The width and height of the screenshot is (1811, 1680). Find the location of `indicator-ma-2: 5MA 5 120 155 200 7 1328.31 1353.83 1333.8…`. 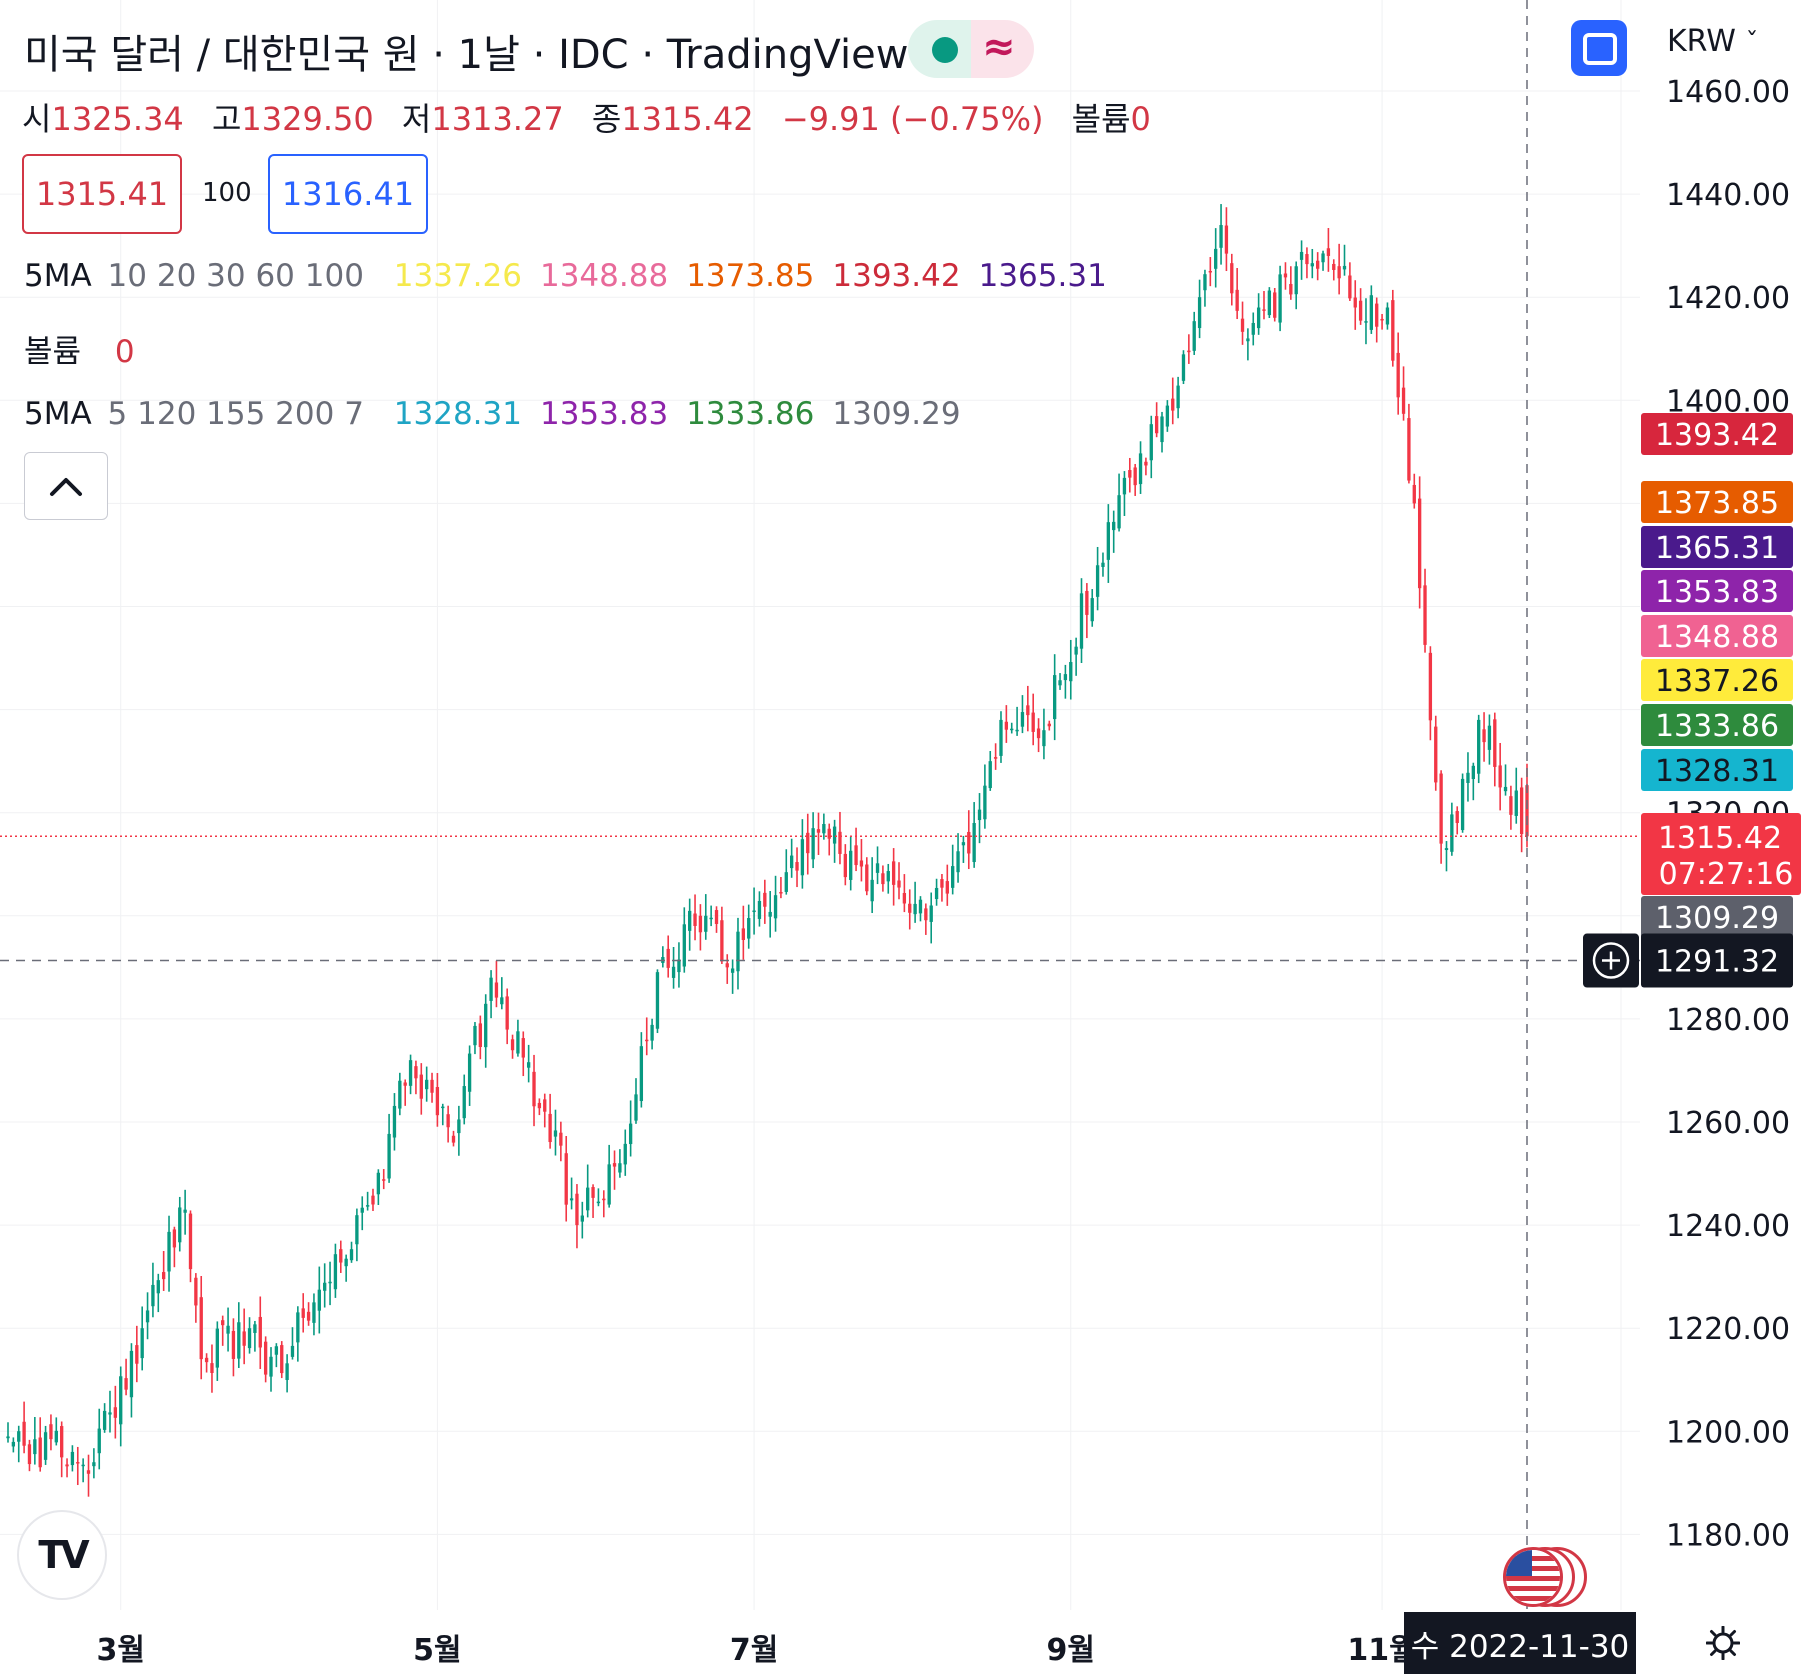

indicator-ma-2: 5MA 5 120 155 200 7 1328.31 1353.83 1333.8… is located at coordinates (501, 414).